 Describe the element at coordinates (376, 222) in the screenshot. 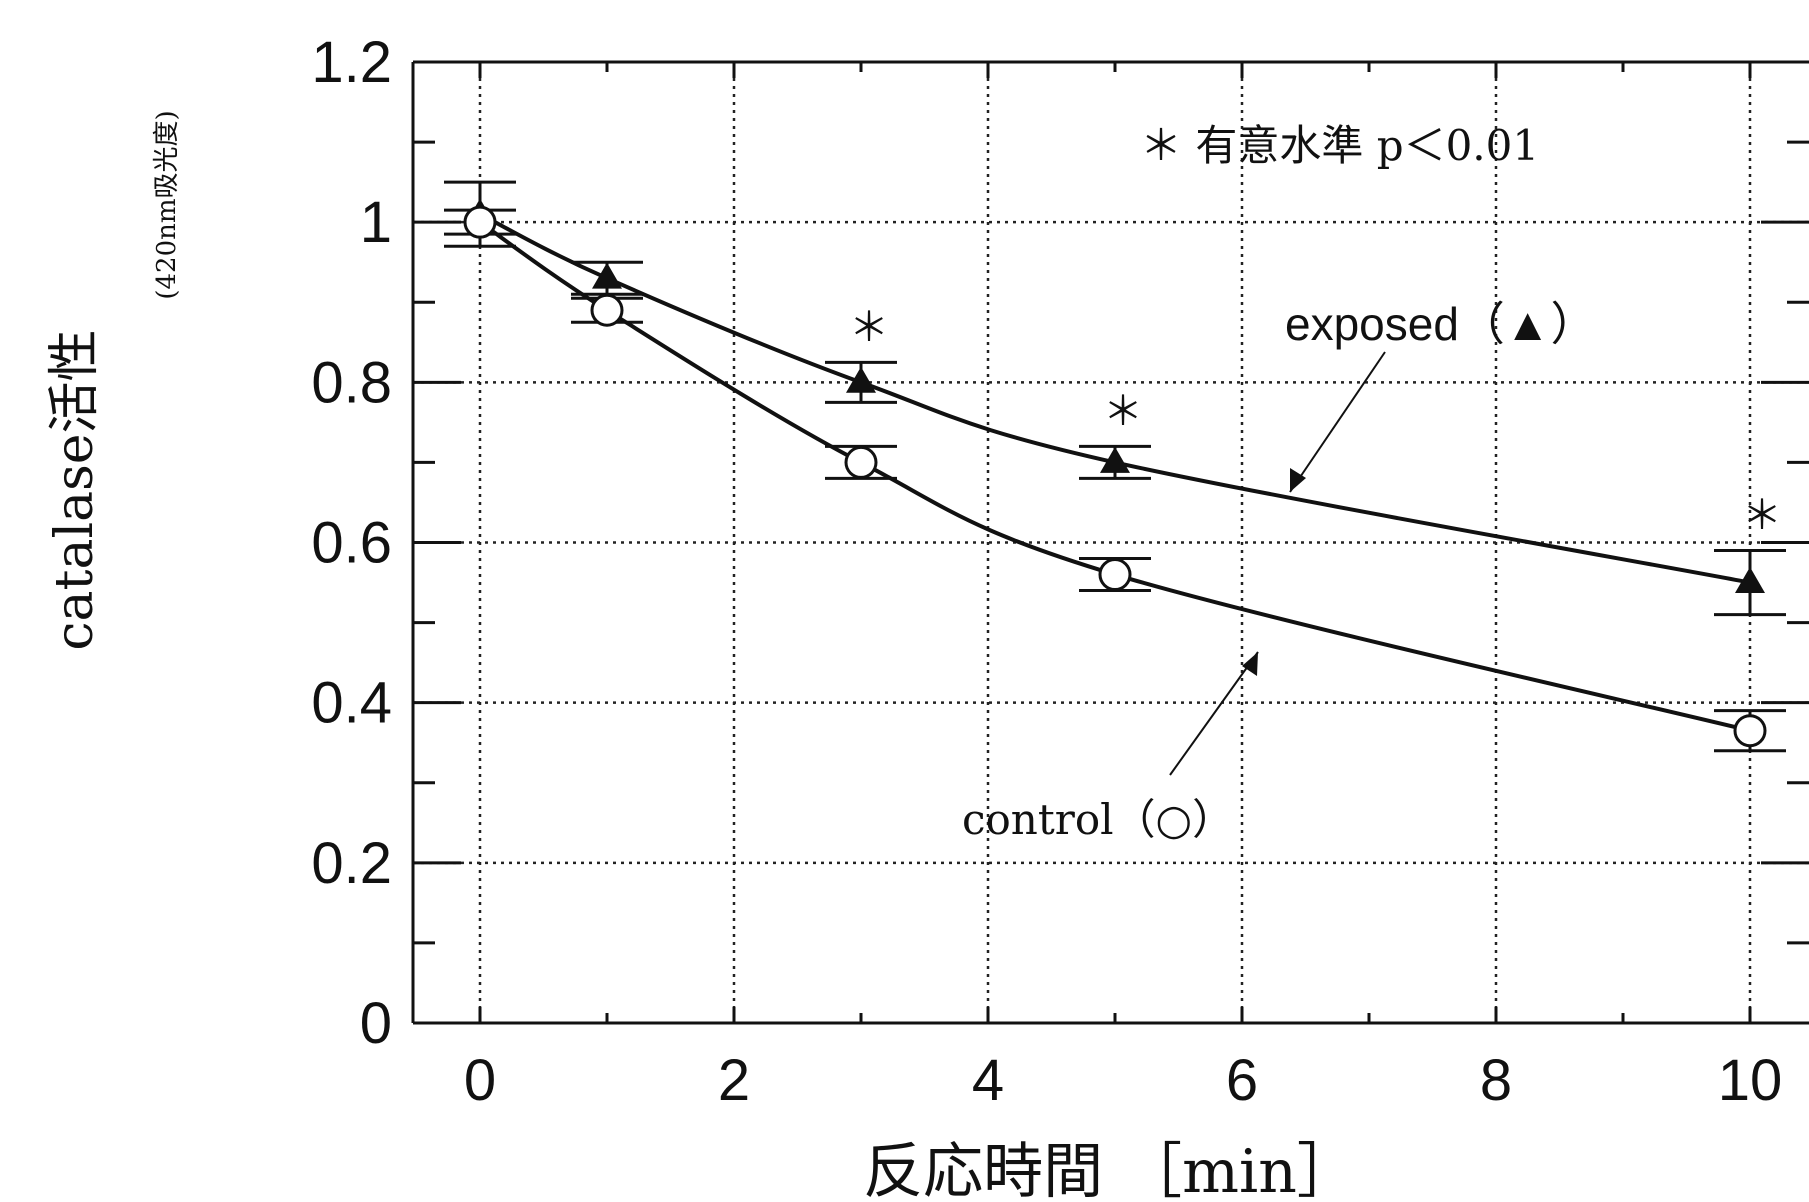

I see `y-tick-label: 1` at that location.